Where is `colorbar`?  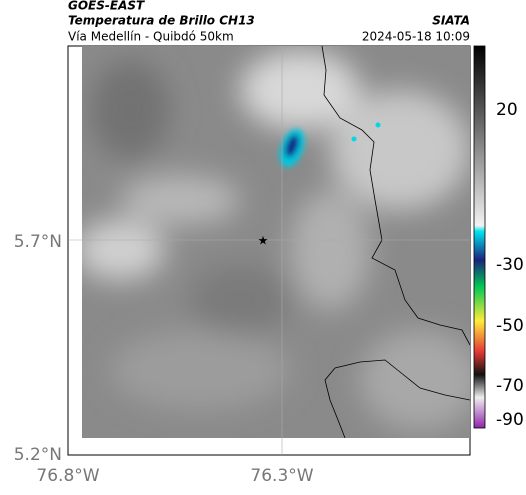
colorbar is located at coordinates (479, 237).